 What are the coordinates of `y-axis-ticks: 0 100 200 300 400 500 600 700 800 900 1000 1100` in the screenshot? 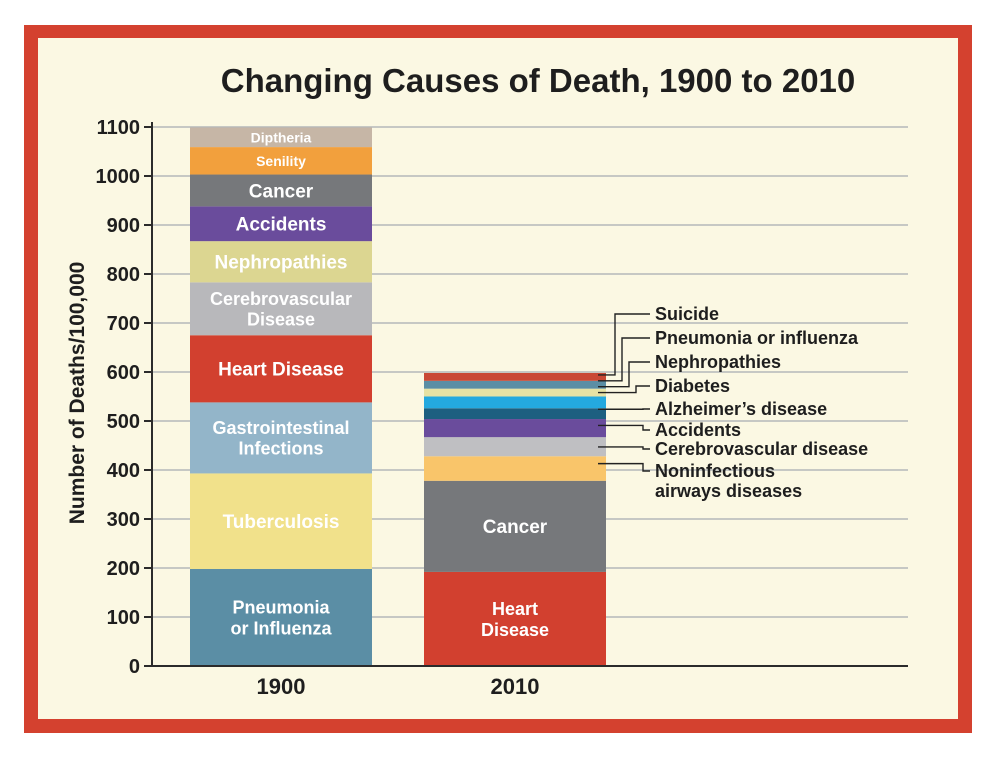 It's located at (124, 397).